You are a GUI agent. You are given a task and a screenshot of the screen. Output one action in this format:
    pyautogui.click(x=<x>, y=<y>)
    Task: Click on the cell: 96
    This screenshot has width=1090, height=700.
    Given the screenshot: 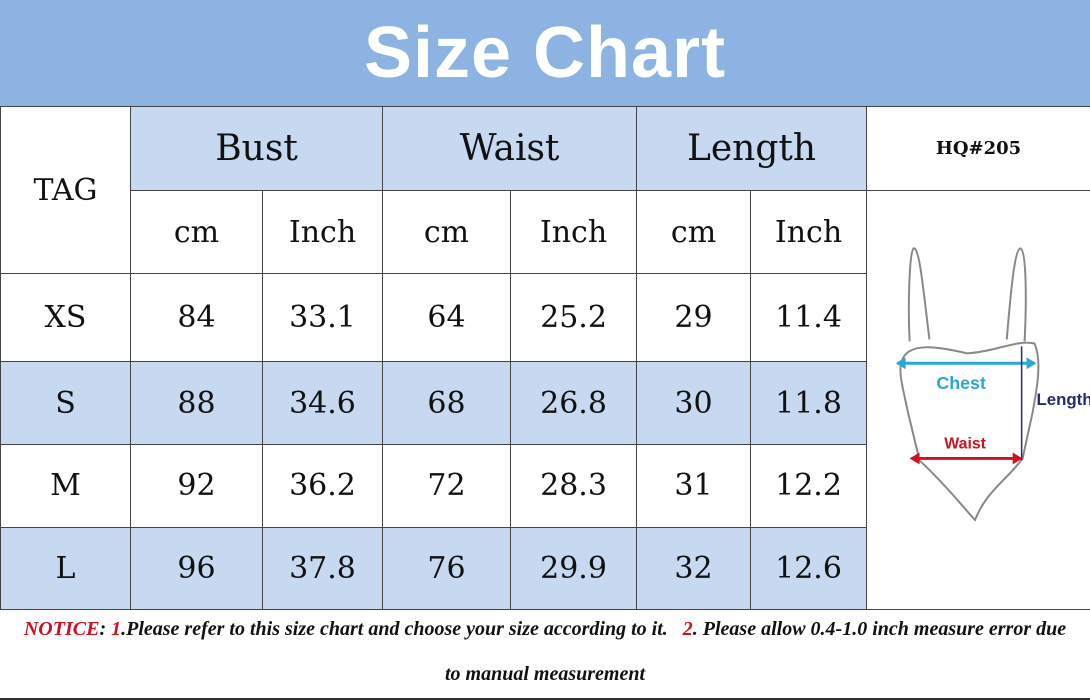 What is the action you would take?
    pyautogui.click(x=196, y=568)
    